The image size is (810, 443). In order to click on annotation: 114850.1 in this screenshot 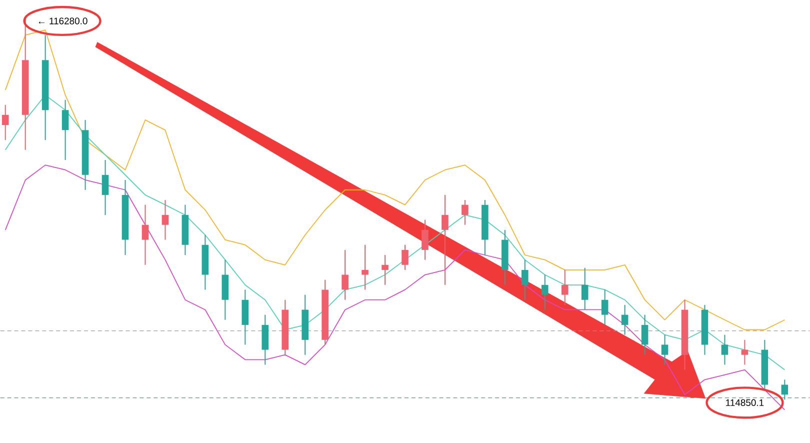, I will do `click(745, 402)`.